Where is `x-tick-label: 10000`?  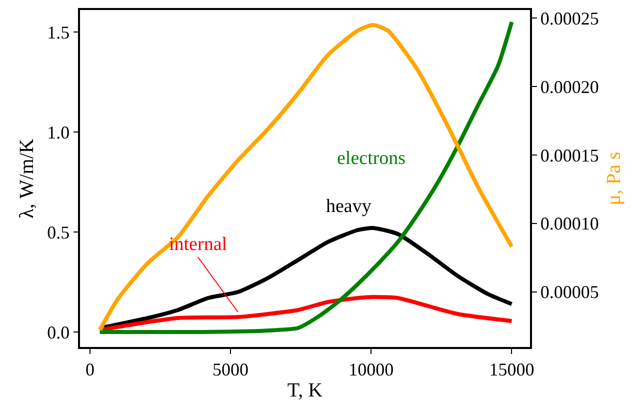 x-tick-label: 10000 is located at coordinates (371, 369).